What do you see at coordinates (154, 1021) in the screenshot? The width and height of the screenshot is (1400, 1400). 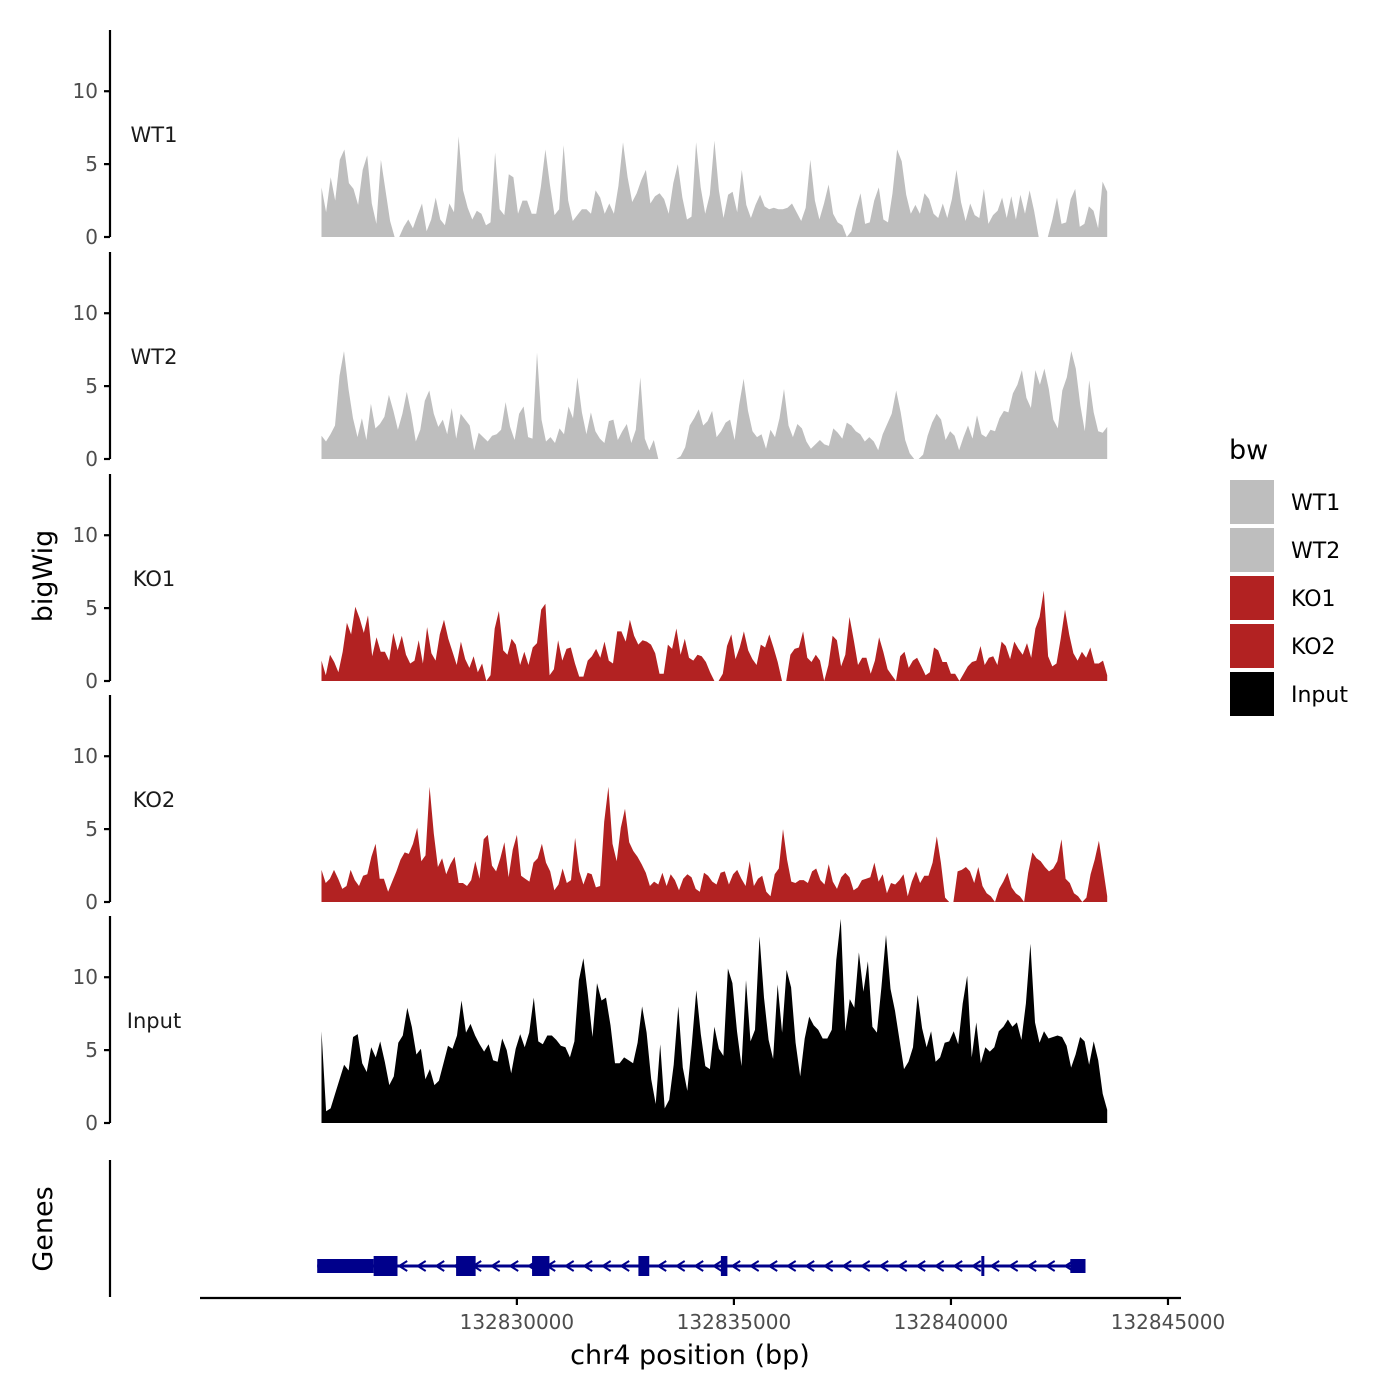 I see `track-label: Input` at bounding box center [154, 1021].